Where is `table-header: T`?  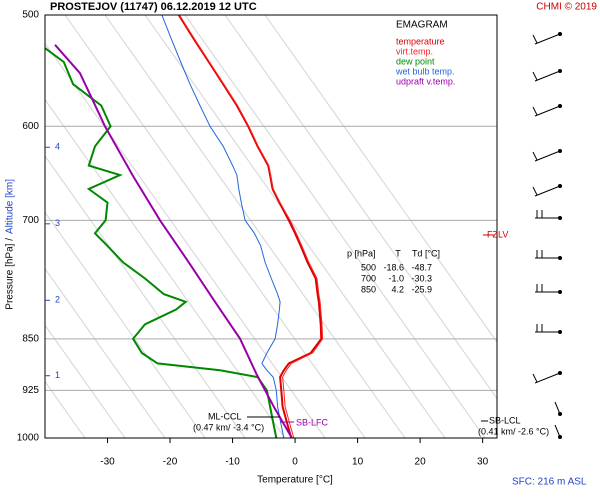 table-header: T is located at coordinates (398, 253).